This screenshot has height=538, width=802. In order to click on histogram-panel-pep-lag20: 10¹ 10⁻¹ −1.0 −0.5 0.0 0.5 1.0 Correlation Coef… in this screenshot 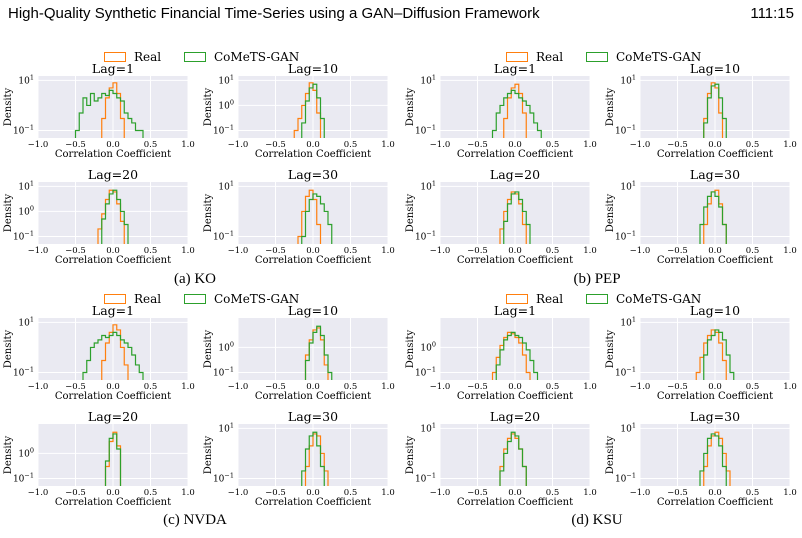, I will do `click(501, 216)`.